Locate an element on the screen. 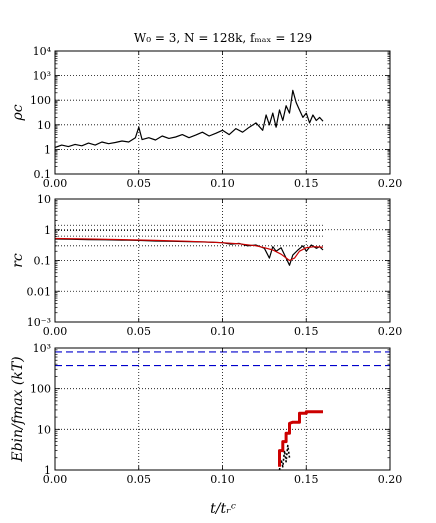 Image resolution: width=436 pixels, height=523 pixels. y-tick-label: 0.01 is located at coordinates (39, 291).